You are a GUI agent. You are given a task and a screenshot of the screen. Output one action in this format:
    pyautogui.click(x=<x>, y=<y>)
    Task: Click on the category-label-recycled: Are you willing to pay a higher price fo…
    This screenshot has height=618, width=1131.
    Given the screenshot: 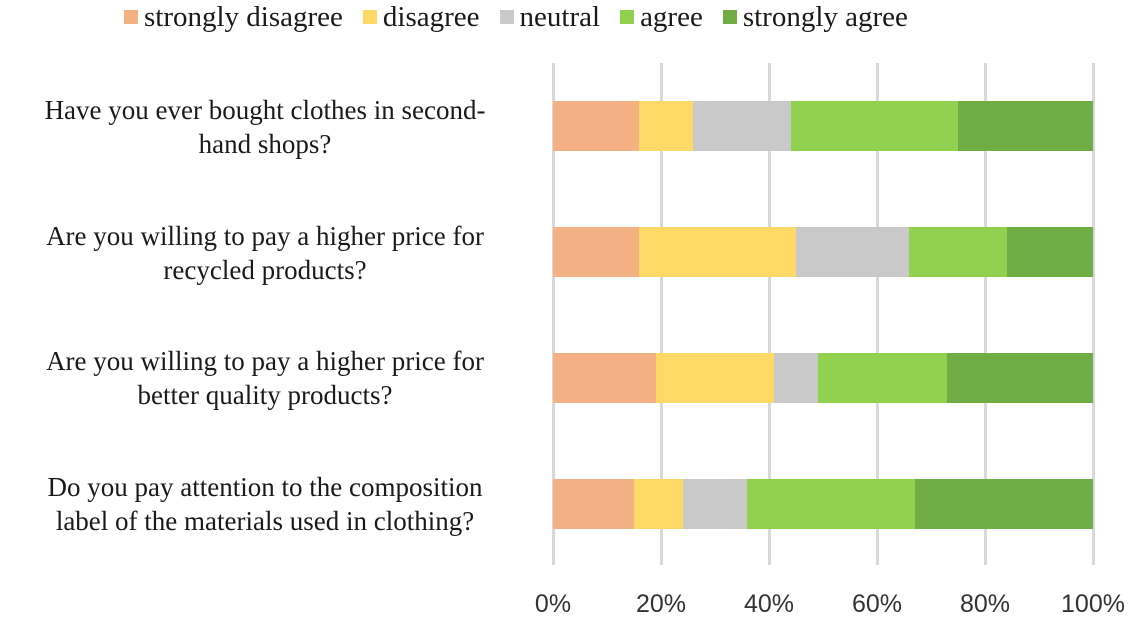 What is the action you would take?
    pyautogui.click(x=265, y=253)
    